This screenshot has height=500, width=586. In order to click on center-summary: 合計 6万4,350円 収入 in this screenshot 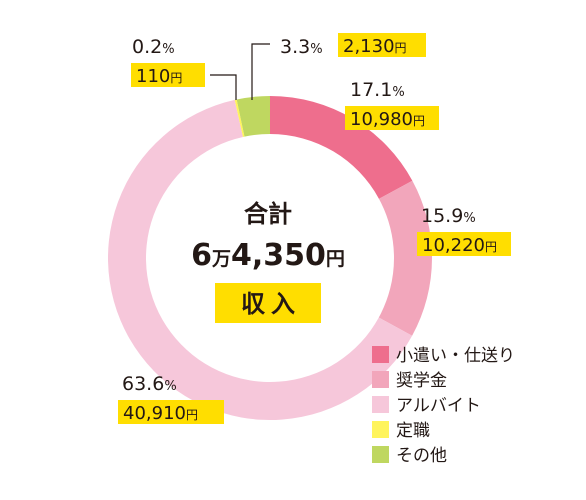, I will do `click(268, 261)`.